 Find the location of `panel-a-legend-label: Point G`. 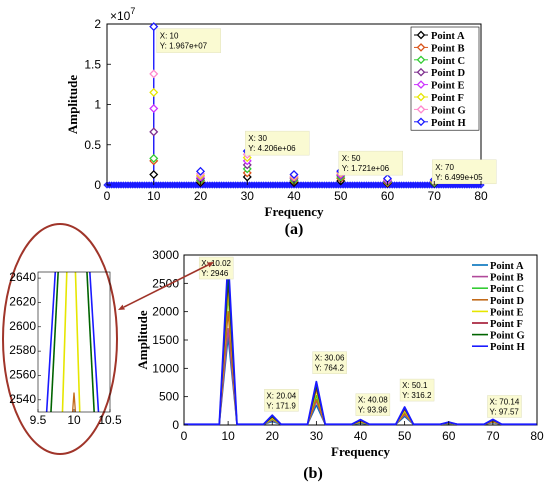

panel-a-legend-label: Point G is located at coordinates (448, 110).